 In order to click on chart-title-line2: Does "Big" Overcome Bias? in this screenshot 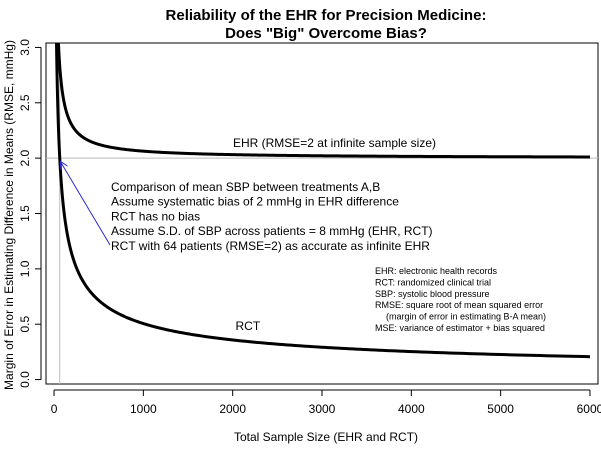, I will do `click(326, 33)`.